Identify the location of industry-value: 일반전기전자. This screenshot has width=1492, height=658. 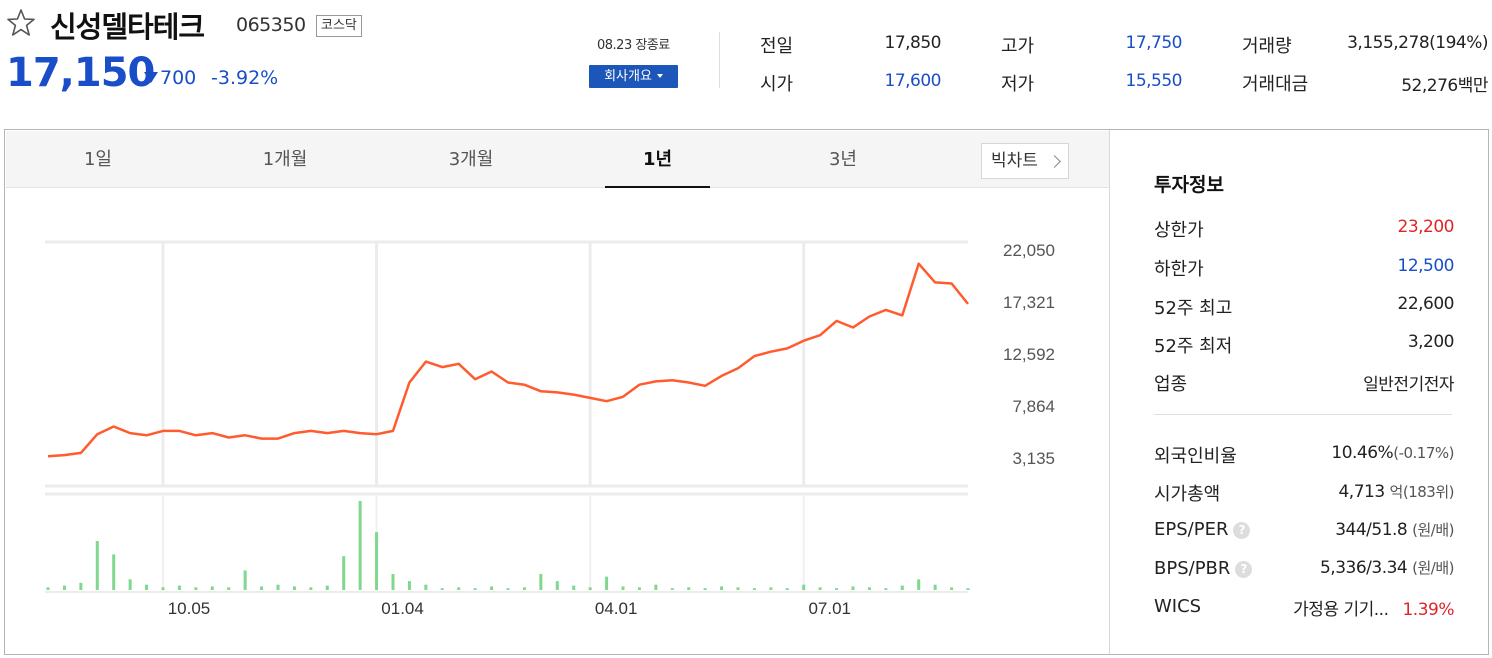
(1408, 385).